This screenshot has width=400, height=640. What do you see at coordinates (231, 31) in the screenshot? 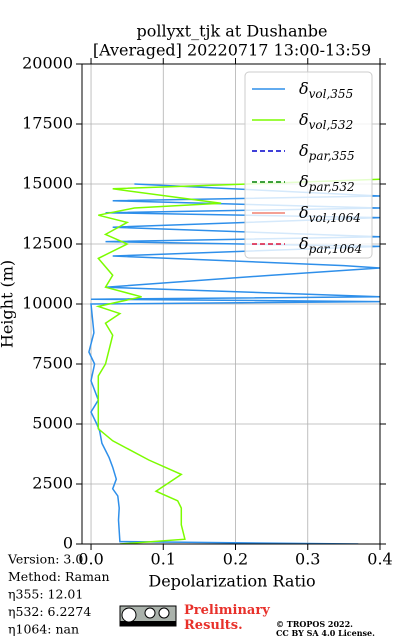
I see `chart-title: pollyxt_tjk at Dushanbe` at bounding box center [231, 31].